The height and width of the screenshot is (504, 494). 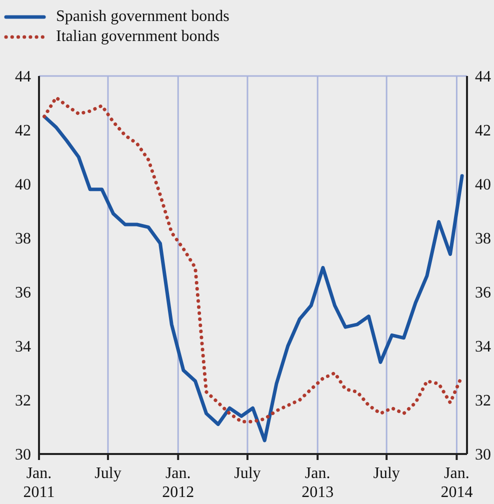 What do you see at coordinates (483, 455) in the screenshot?
I see `y-tick-label: 30` at bounding box center [483, 455].